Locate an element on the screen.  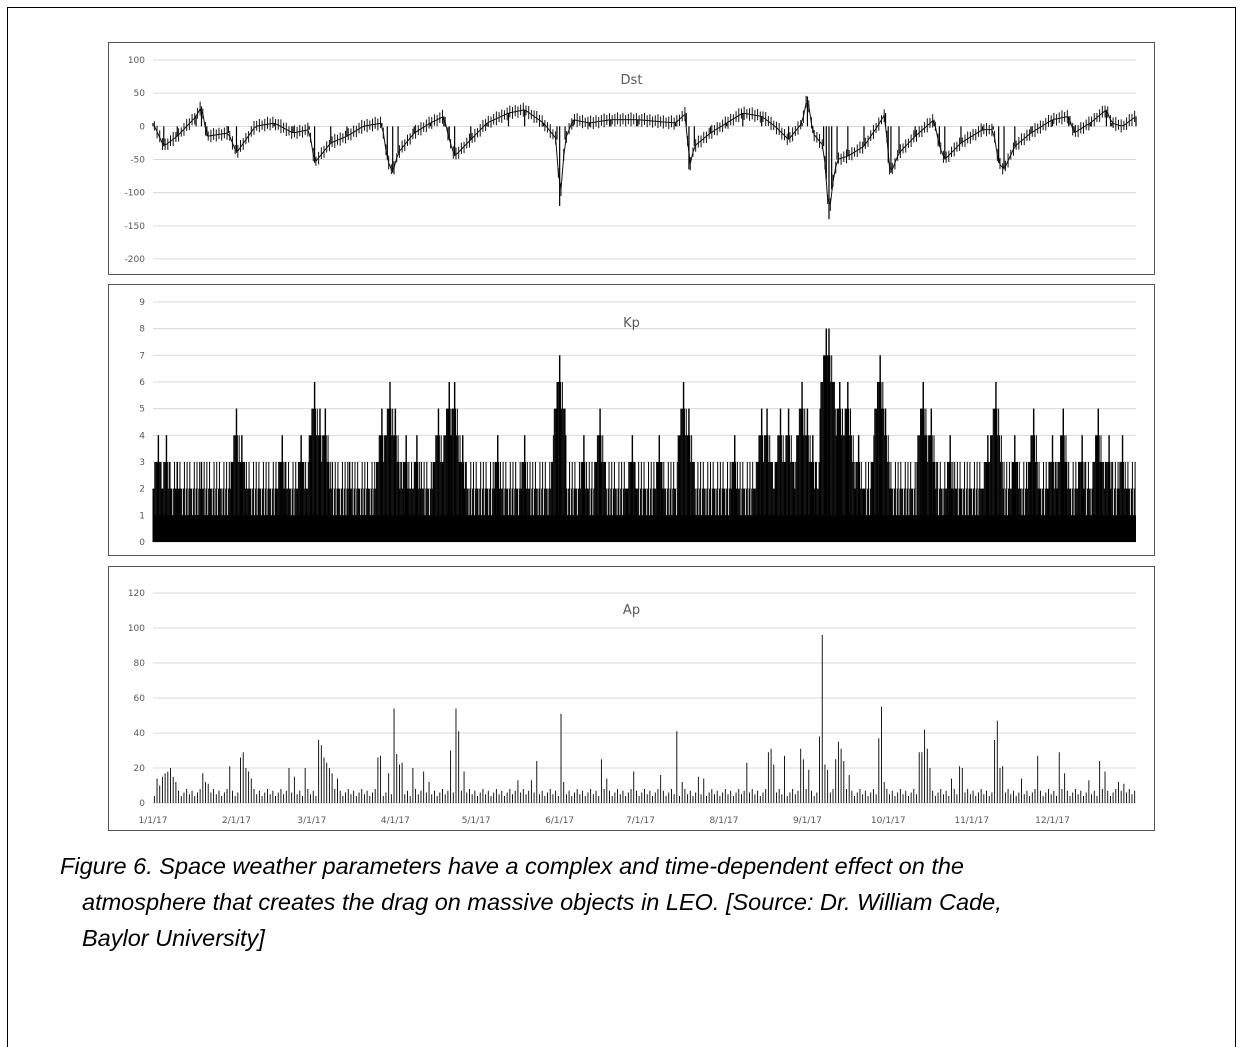
2-y-tick-label: 40 is located at coordinates (140, 734).